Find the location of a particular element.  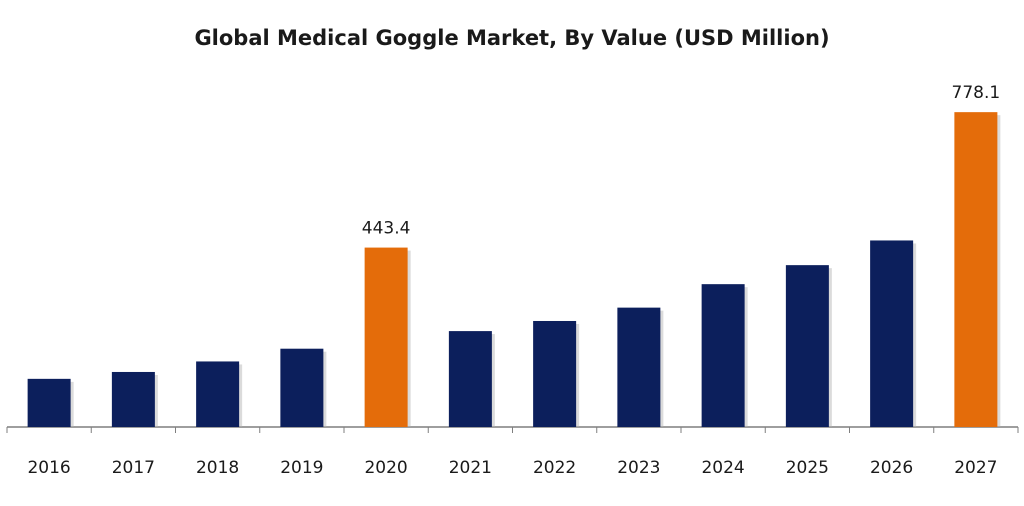

x-tick-label: 2026 is located at coordinates (891, 468).